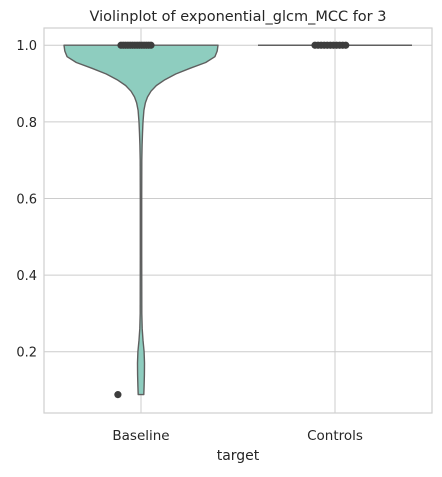 This screenshot has width=442, height=477. I want to click on y-tick-label: 0.6, so click(26, 199).